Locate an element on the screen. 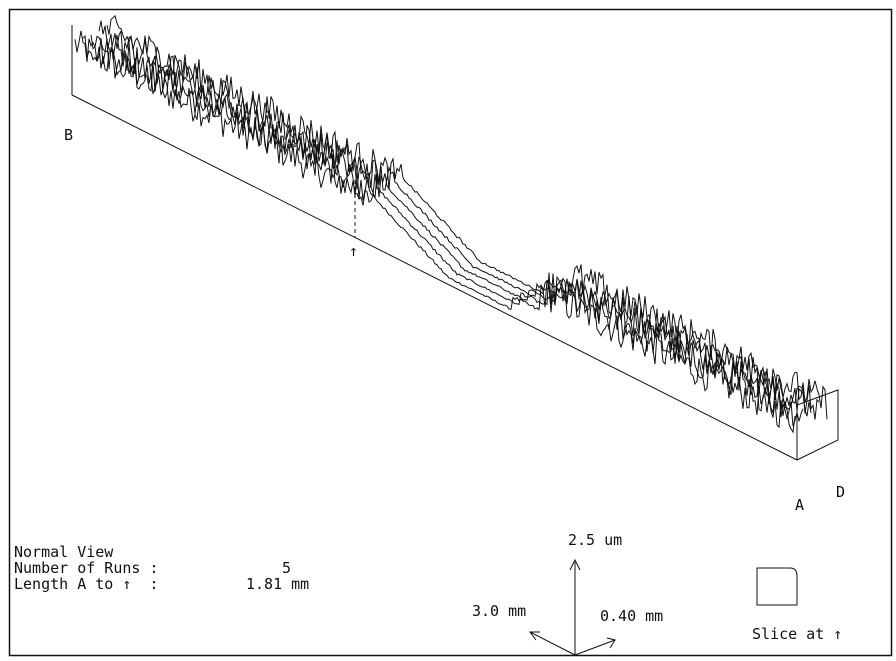 This screenshot has height=661, width=896. info-text: Normal View is located at coordinates (64, 552).